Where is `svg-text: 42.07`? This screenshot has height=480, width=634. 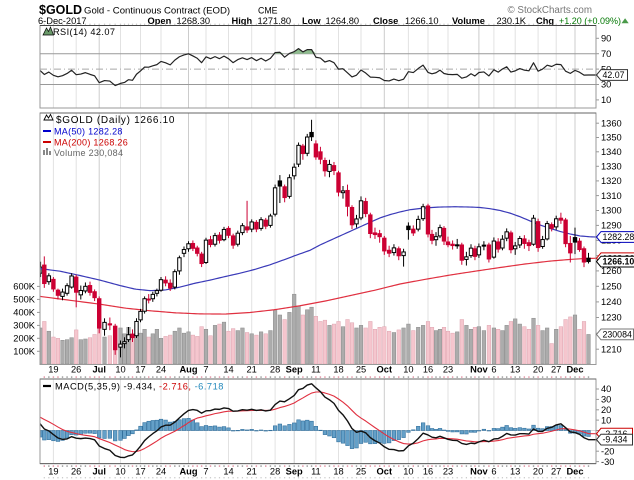 svg-text: 42.07 is located at coordinates (614, 75).